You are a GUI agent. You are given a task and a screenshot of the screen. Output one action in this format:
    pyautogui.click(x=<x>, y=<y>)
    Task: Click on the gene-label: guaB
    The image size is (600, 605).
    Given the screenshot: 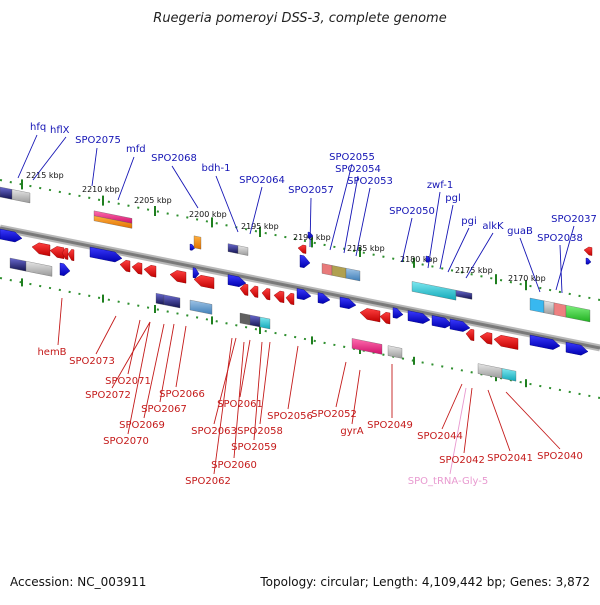 What is the action you would take?
    pyautogui.click(x=520, y=231)
    